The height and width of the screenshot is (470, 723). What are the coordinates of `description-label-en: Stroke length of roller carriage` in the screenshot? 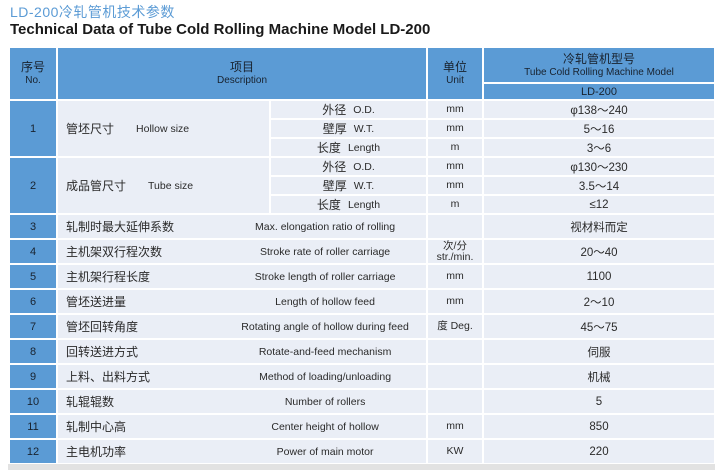 It's located at (325, 276).